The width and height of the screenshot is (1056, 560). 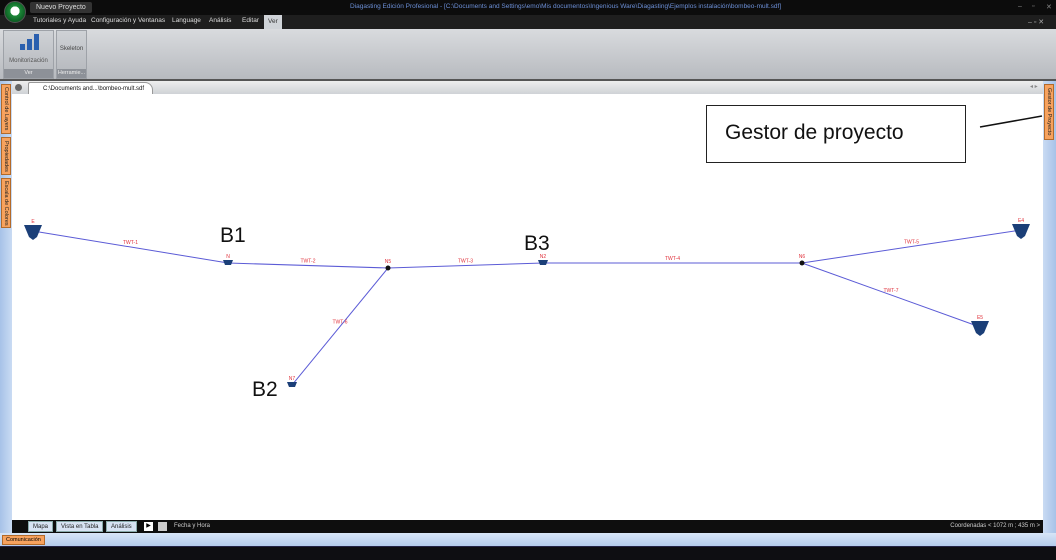 What do you see at coordinates (91, 88) in the screenshot?
I see `document-tab: C:\Documents and...\bombeo-mult.sdf` at bounding box center [91, 88].